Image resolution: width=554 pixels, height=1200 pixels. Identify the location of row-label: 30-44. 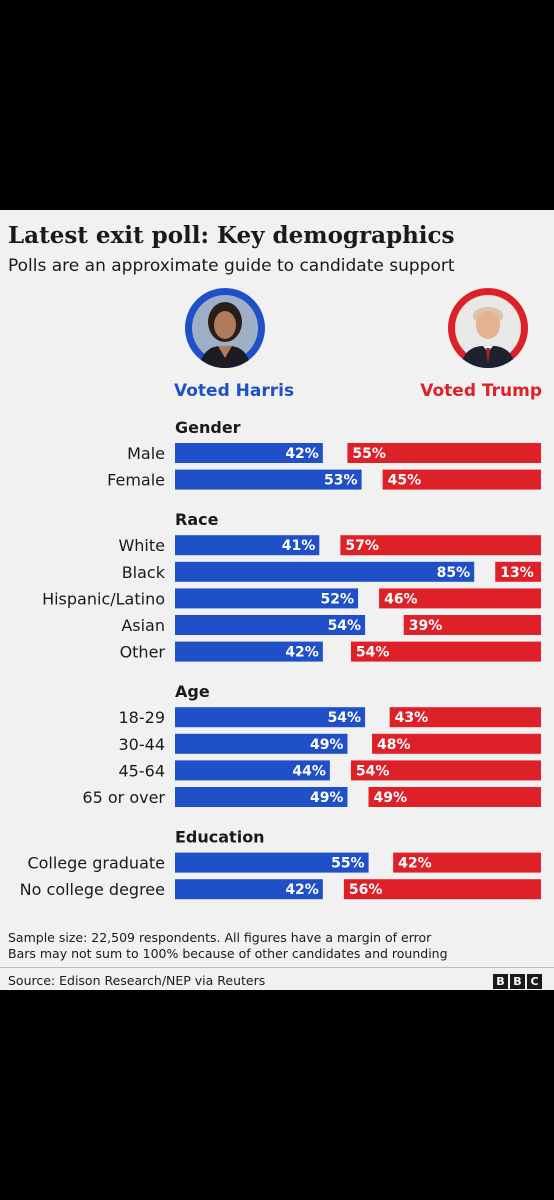
(142, 744).